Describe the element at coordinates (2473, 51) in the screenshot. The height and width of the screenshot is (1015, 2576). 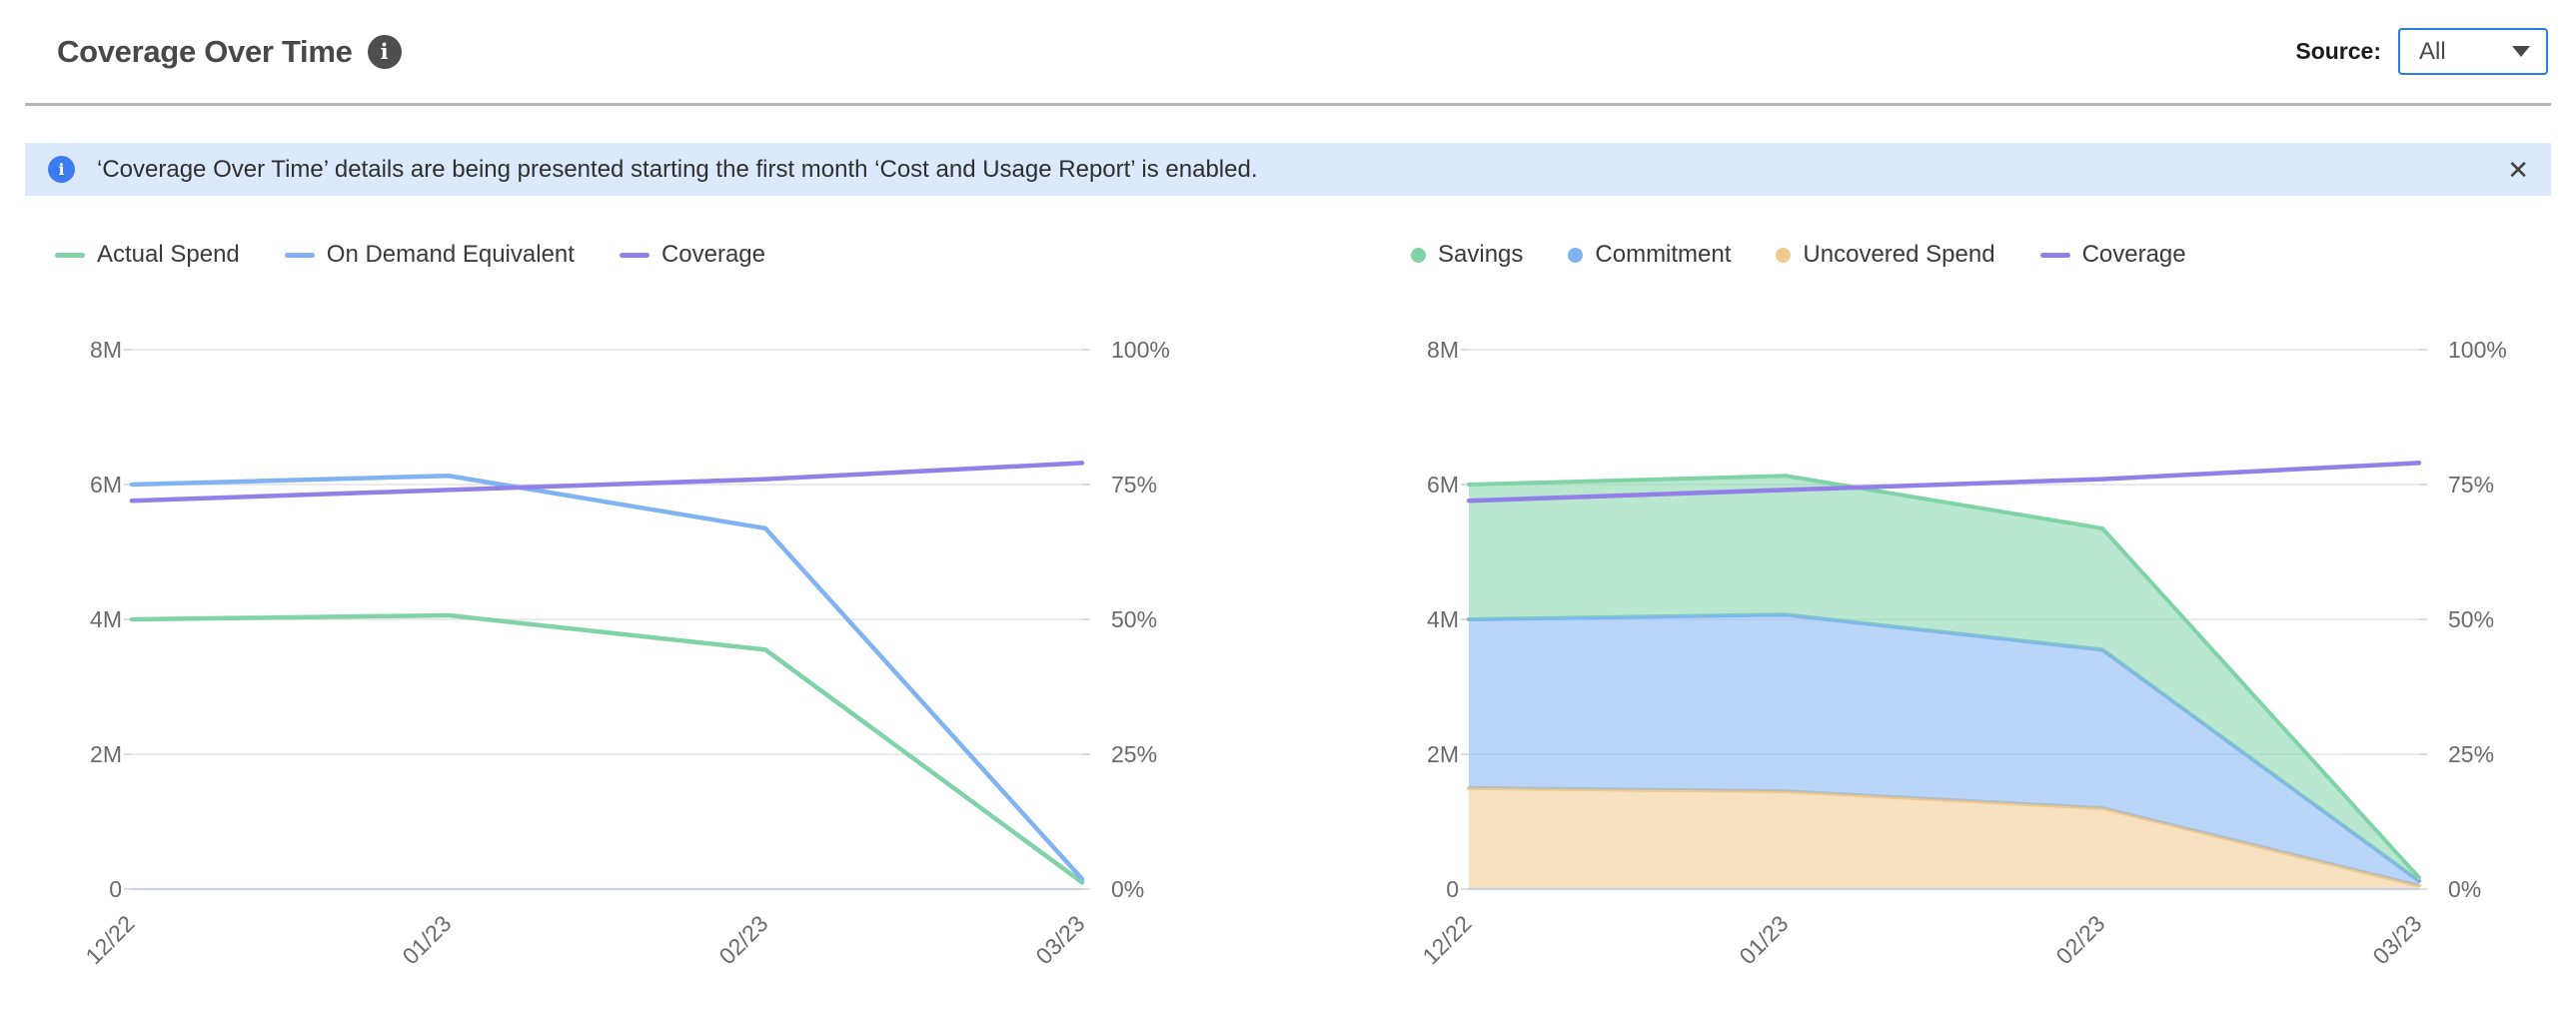
I see `source-dropdown: All` at that location.